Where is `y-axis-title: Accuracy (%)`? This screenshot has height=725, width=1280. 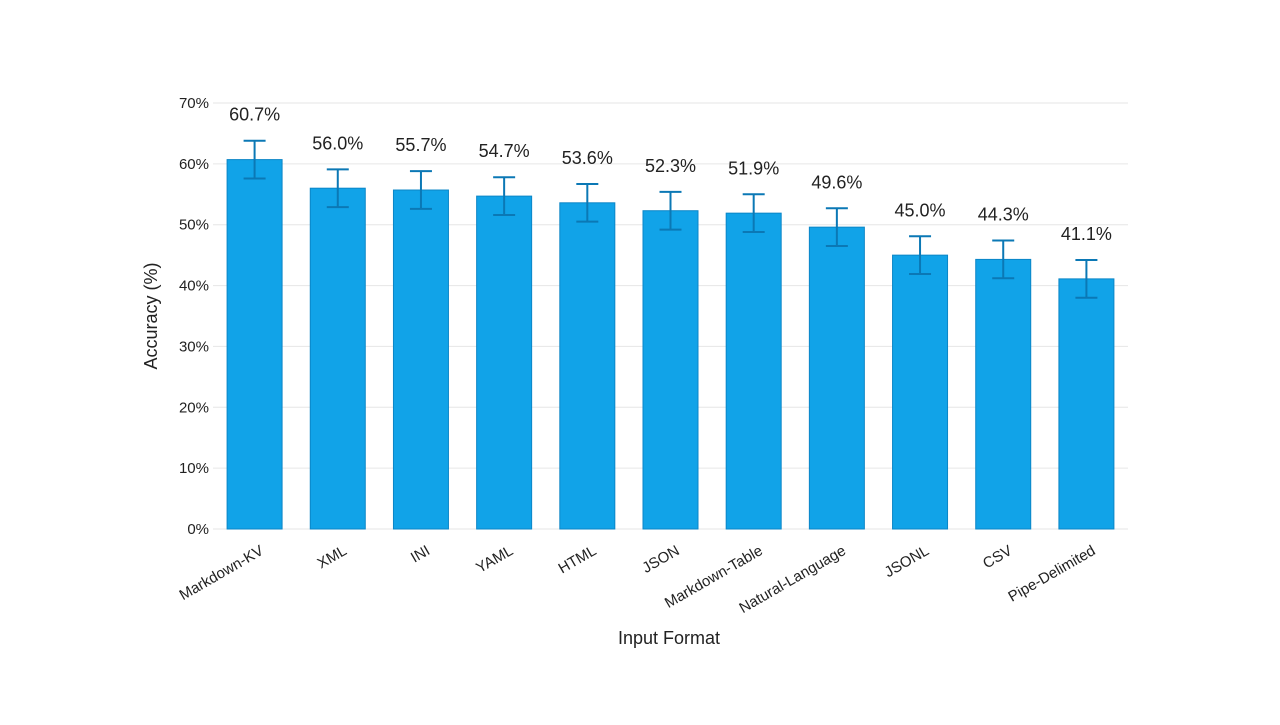 y-axis-title: Accuracy (%) is located at coordinates (151, 315).